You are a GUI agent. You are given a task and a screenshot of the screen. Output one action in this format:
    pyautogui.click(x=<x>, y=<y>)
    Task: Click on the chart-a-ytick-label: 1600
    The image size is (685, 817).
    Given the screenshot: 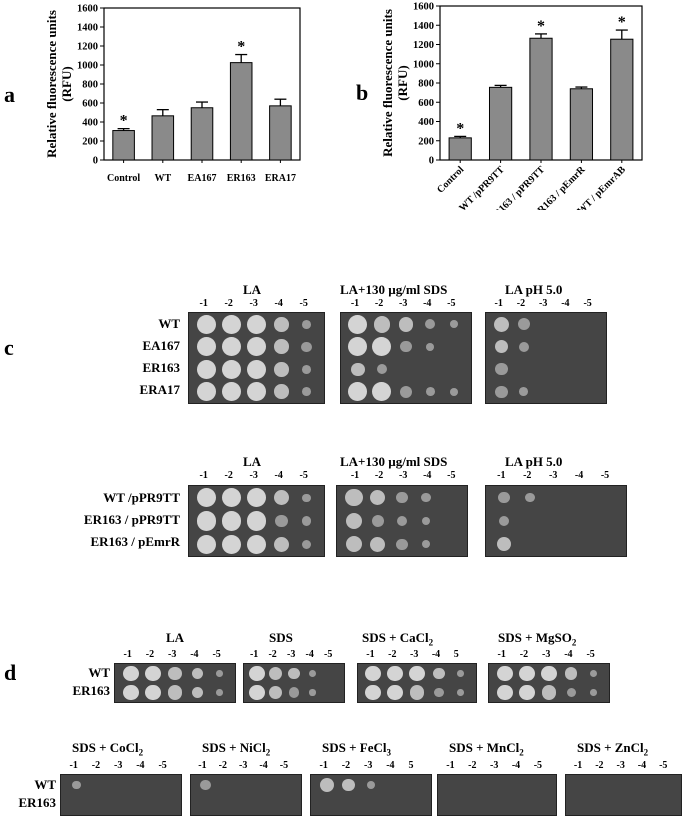 What is the action you would take?
    pyautogui.click(x=87, y=9)
    